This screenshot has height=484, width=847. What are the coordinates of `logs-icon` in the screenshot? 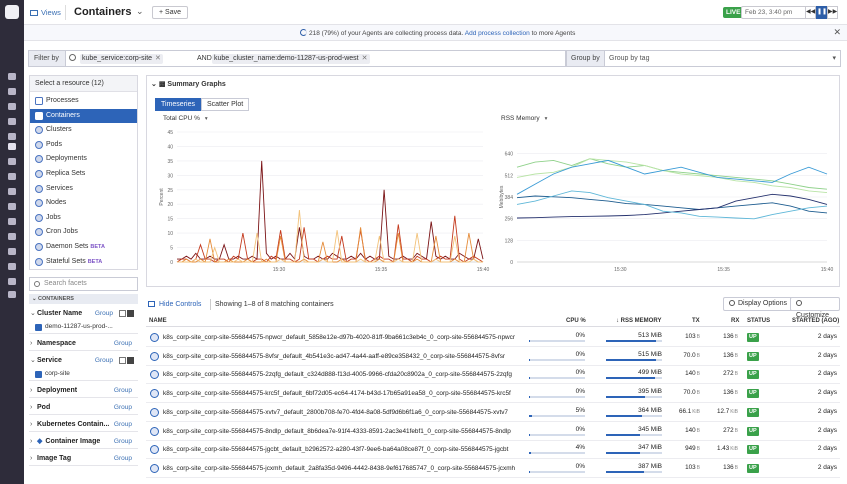 It's located at (12, 236).